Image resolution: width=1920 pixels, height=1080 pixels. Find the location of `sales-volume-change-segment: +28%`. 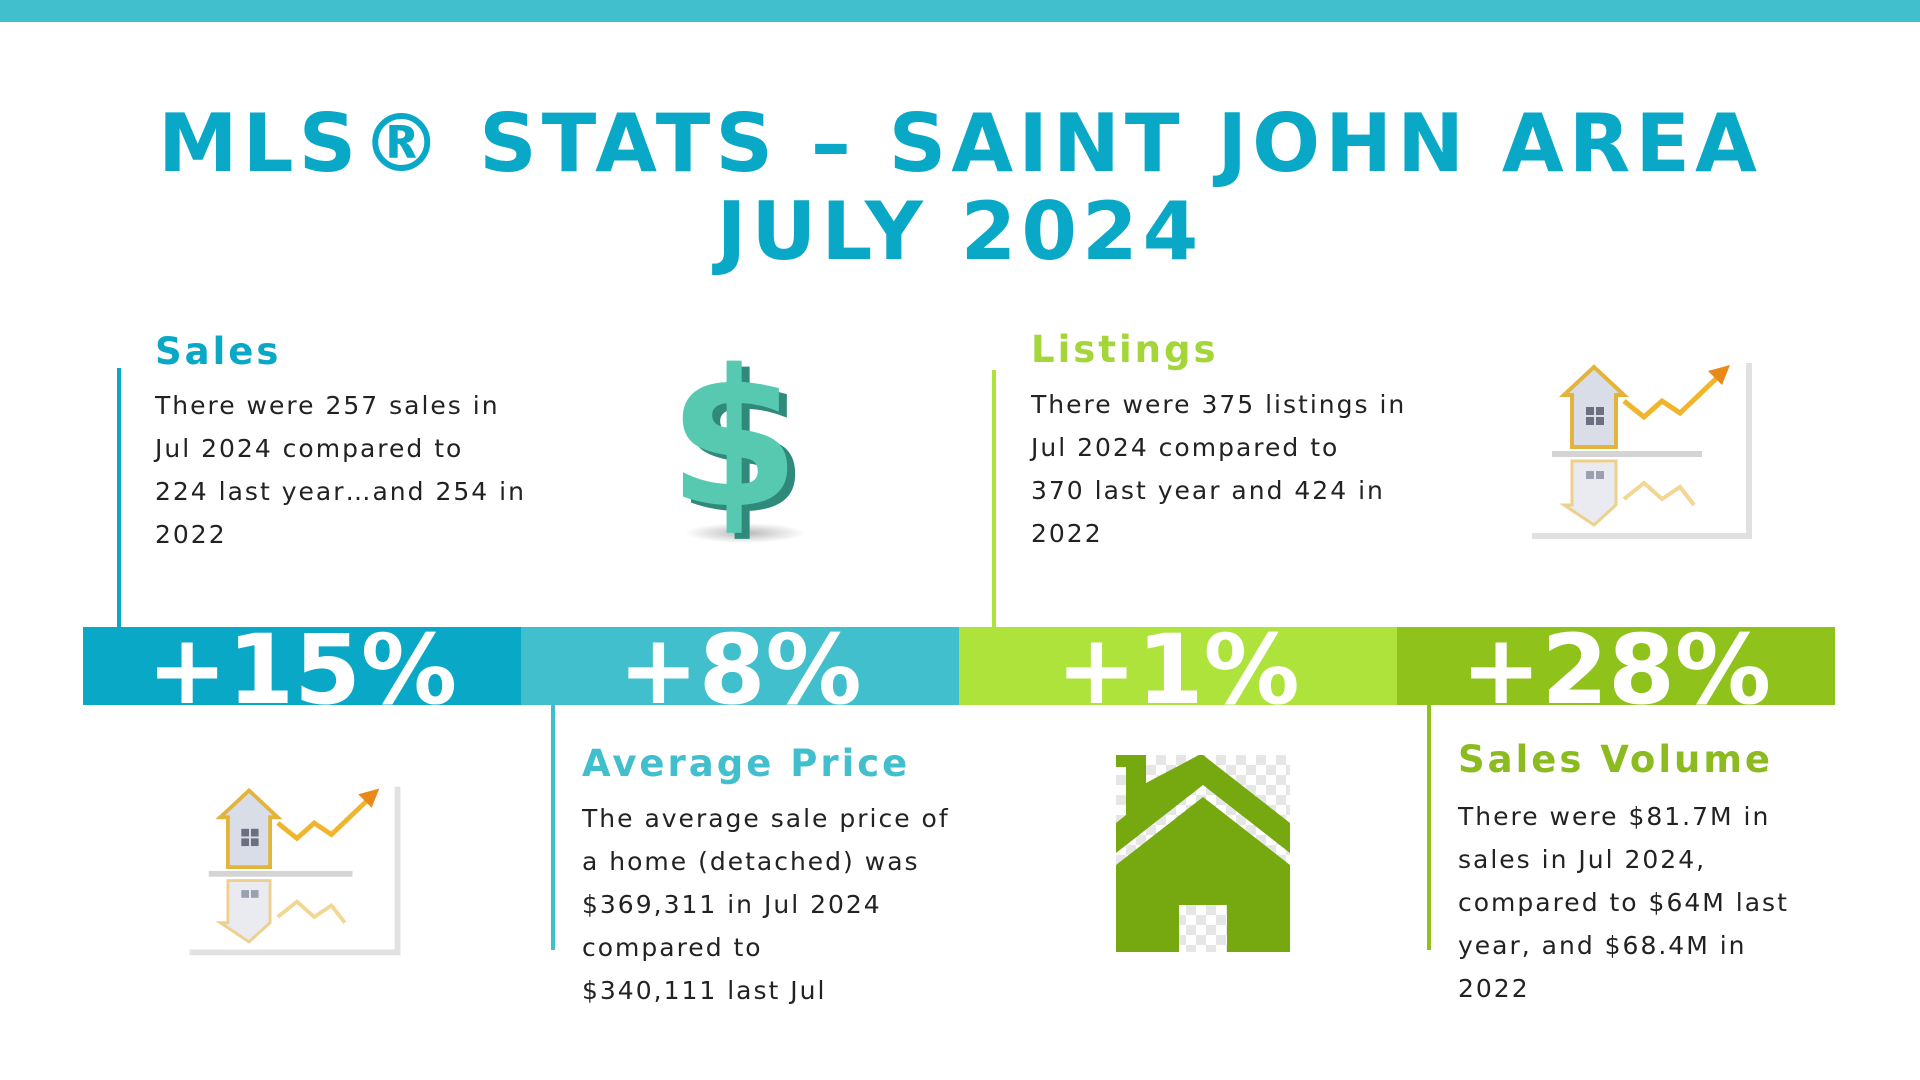

sales-volume-change-segment: +28% is located at coordinates (1616, 666).